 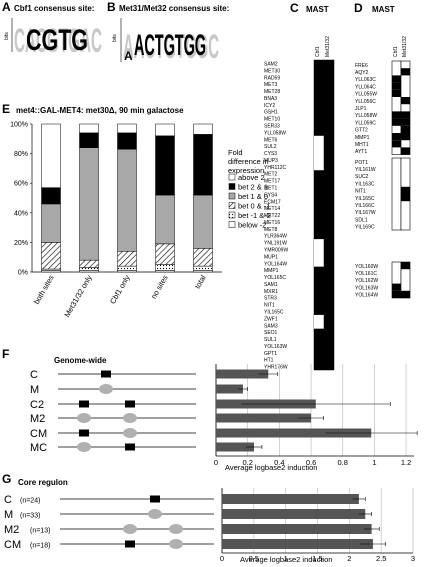 What do you see at coordinates (274, 313) in the screenshot?
I see `gene-label: YIL165C` at bounding box center [274, 313].